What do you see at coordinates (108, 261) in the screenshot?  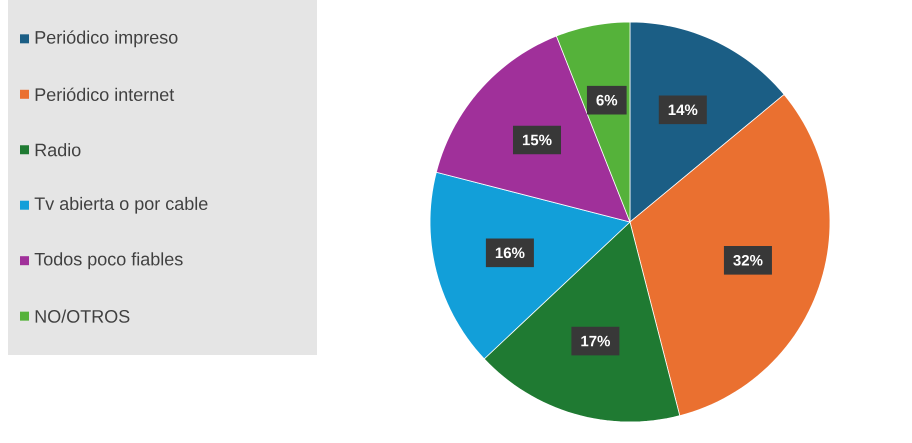 I see `legend-label: Todos poco fiables` at bounding box center [108, 261].